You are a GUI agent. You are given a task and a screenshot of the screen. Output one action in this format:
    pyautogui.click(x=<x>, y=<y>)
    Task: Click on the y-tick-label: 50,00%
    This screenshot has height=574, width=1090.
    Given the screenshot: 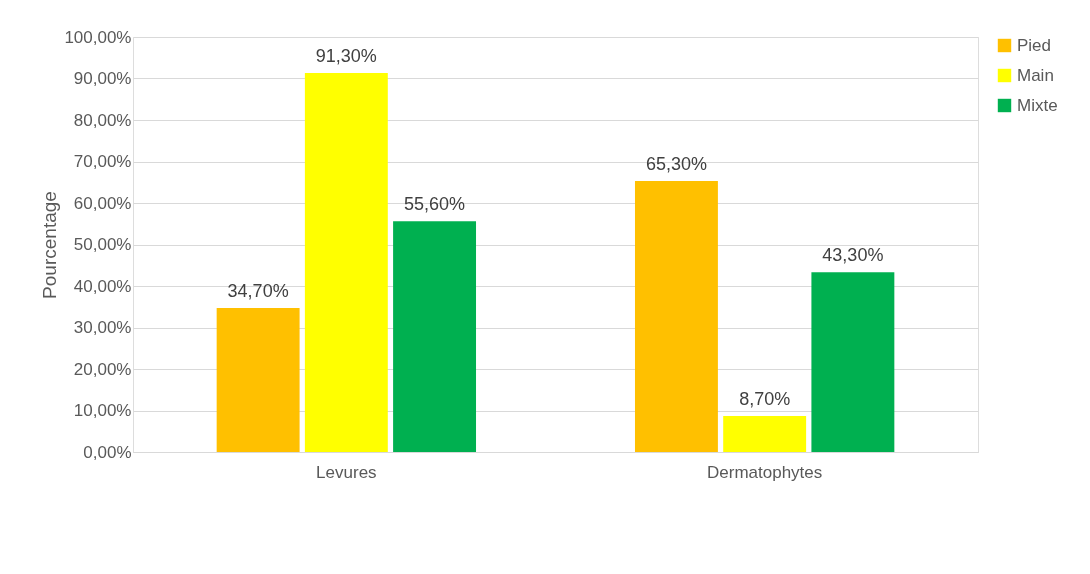 What is the action you would take?
    pyautogui.click(x=102, y=244)
    